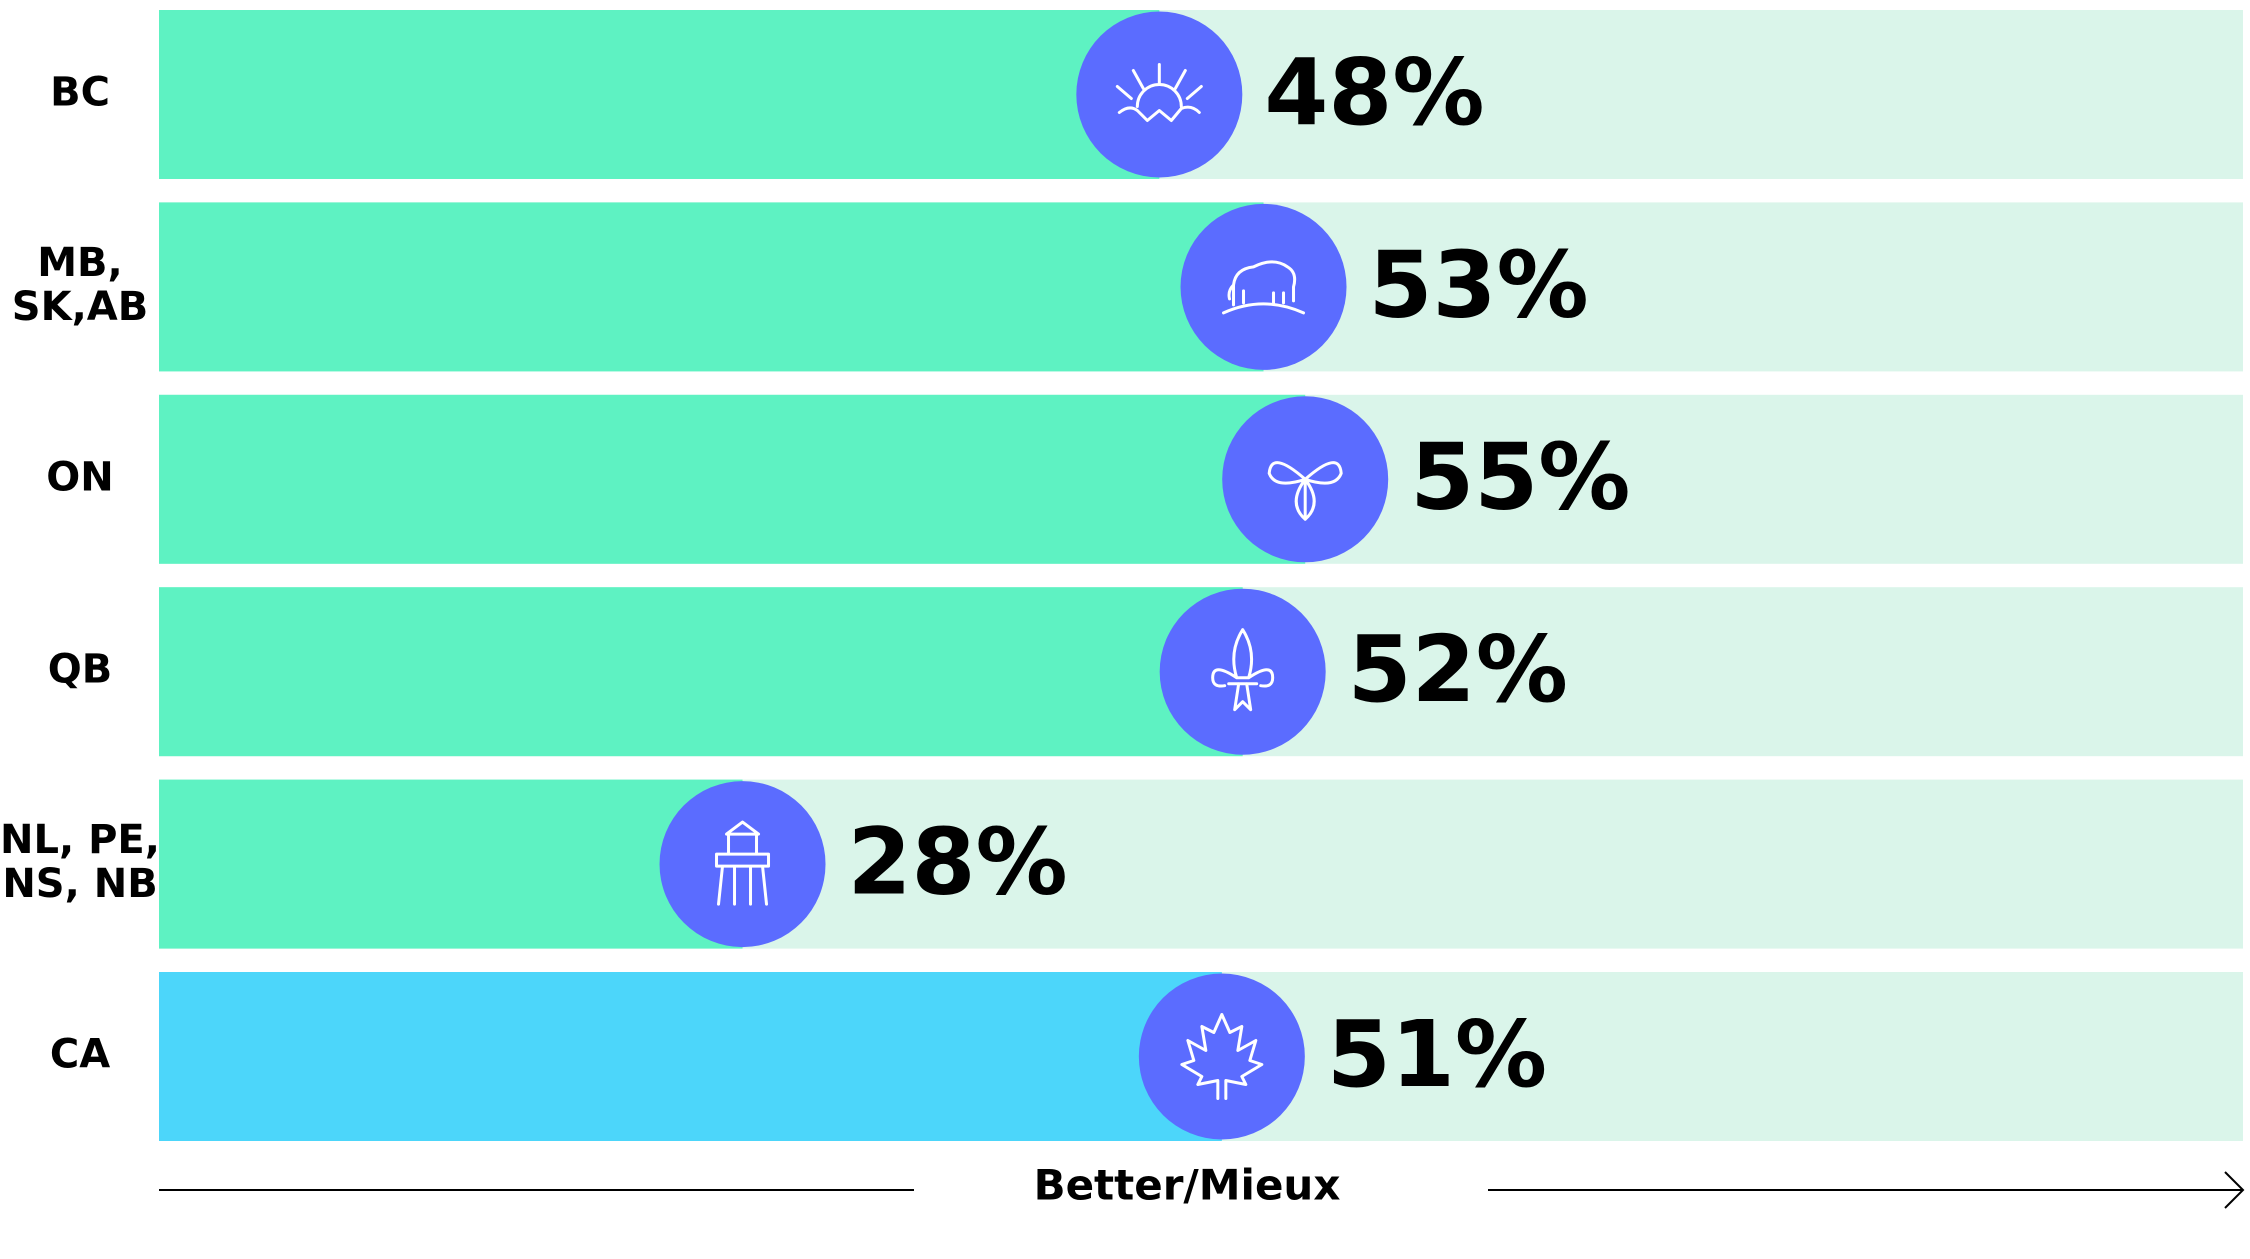 The height and width of the screenshot is (1259, 2250). What do you see at coordinates (1520, 477) in the screenshot?
I see `value-label: 55%` at bounding box center [1520, 477].